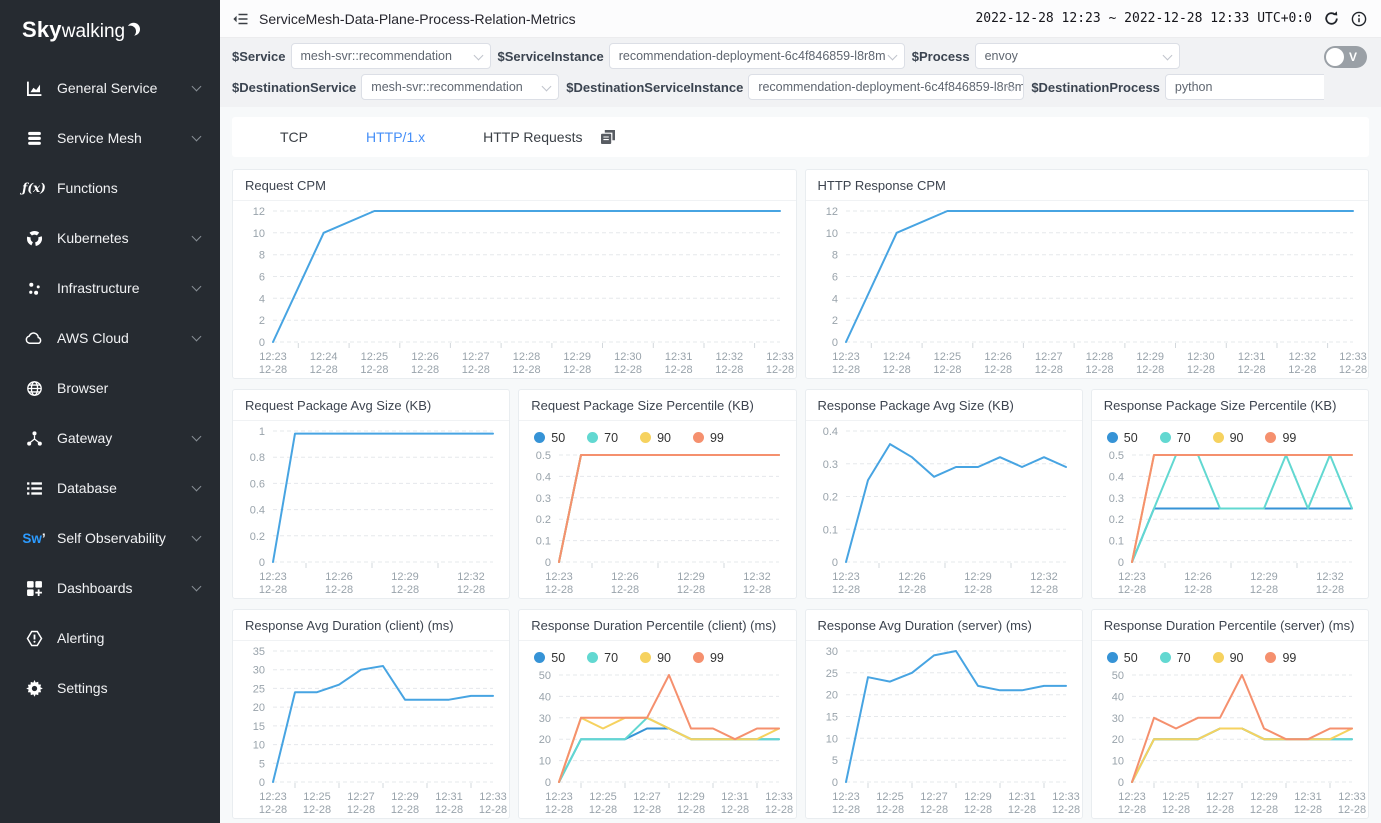 This screenshot has height=823, width=1381. What do you see at coordinates (1359, 19) in the screenshot?
I see `info-icon` at bounding box center [1359, 19].